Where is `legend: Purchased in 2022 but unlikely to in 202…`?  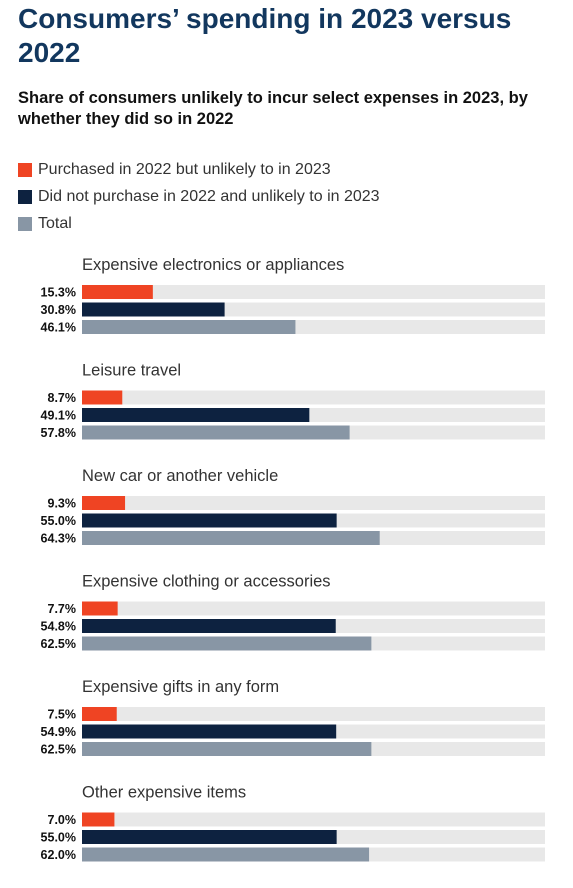
legend: Purchased in 2022 but unlikely to in 202… is located at coordinates (199, 196).